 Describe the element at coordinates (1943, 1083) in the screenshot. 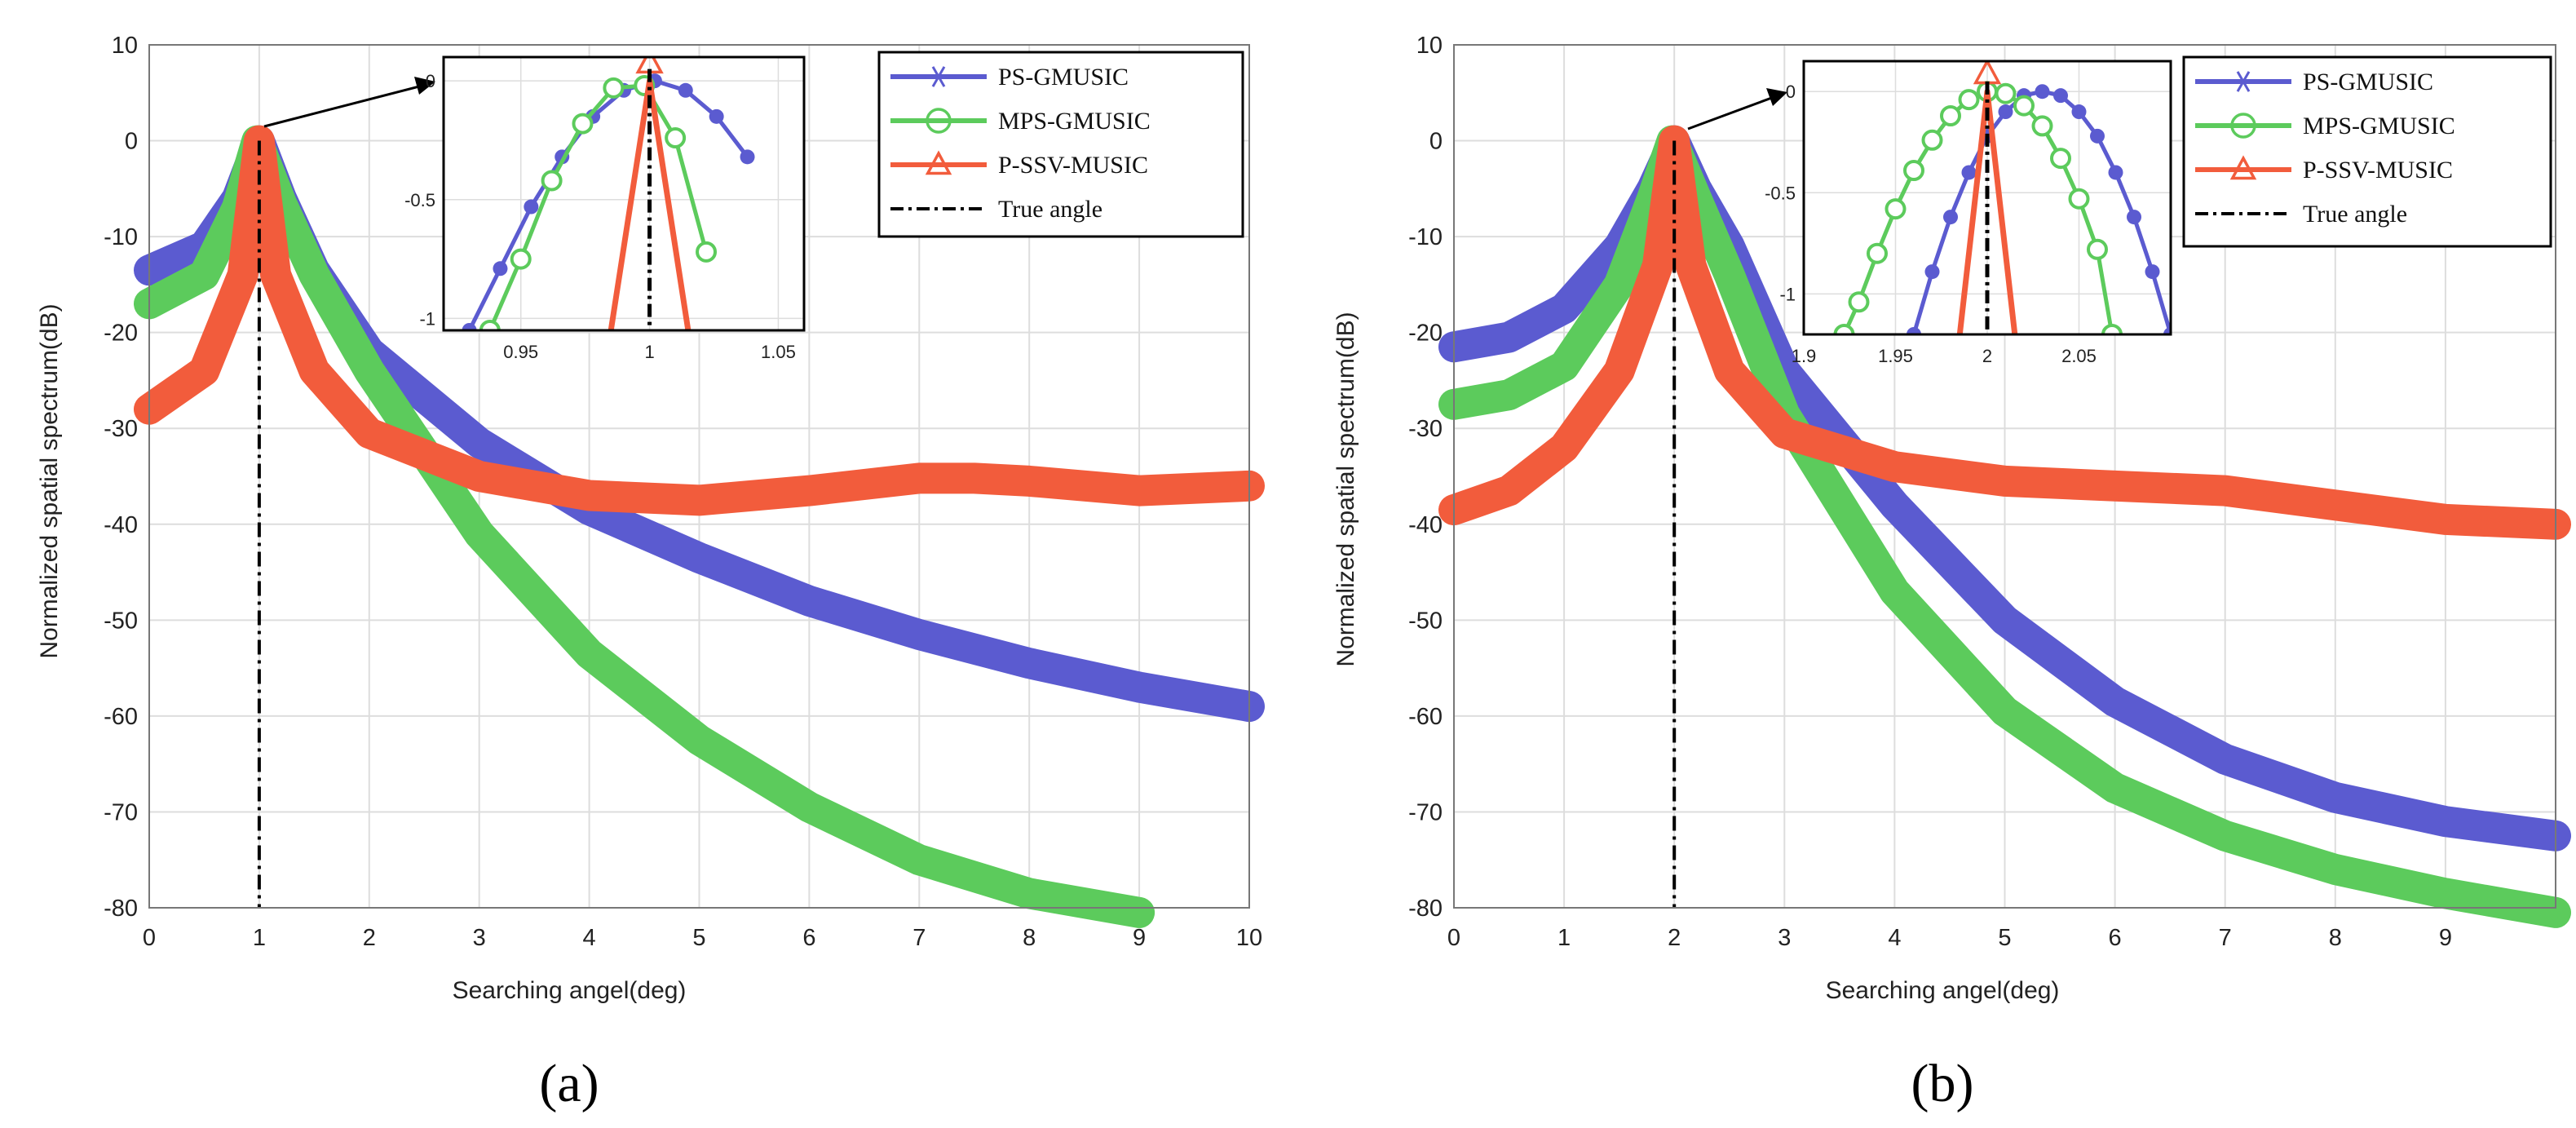

I see `panel-label-b: (b)` at that location.